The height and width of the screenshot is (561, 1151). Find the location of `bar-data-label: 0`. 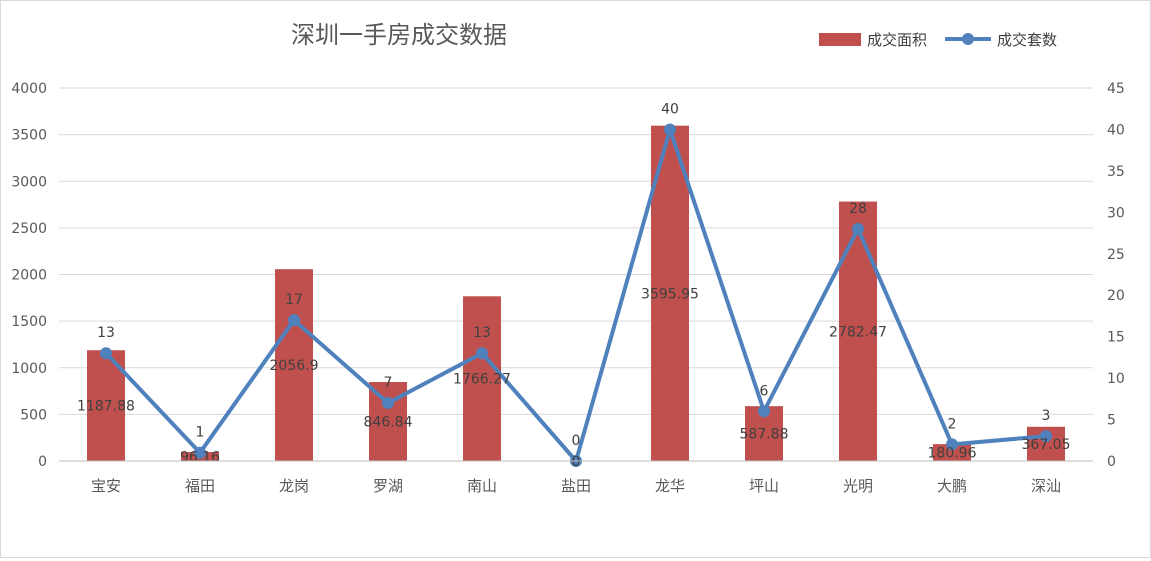

bar-data-label: 0 is located at coordinates (576, 462).